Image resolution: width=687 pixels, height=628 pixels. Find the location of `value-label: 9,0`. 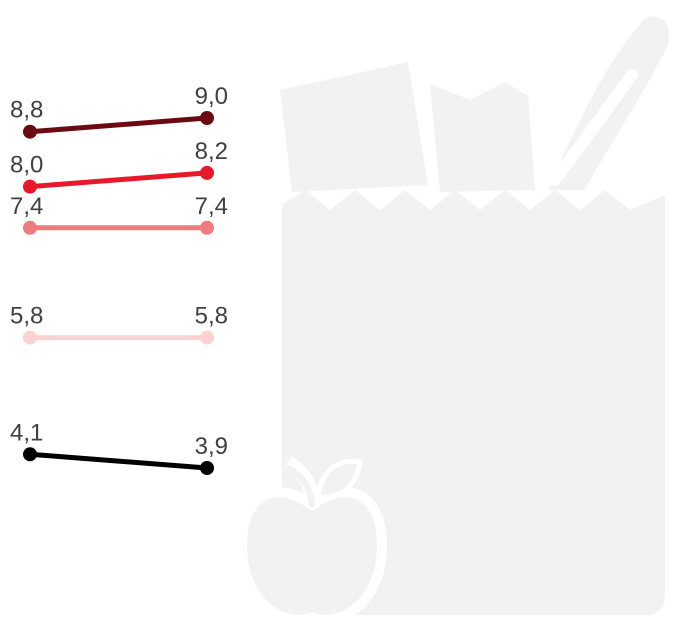

value-label: 9,0 is located at coordinates (211, 96).